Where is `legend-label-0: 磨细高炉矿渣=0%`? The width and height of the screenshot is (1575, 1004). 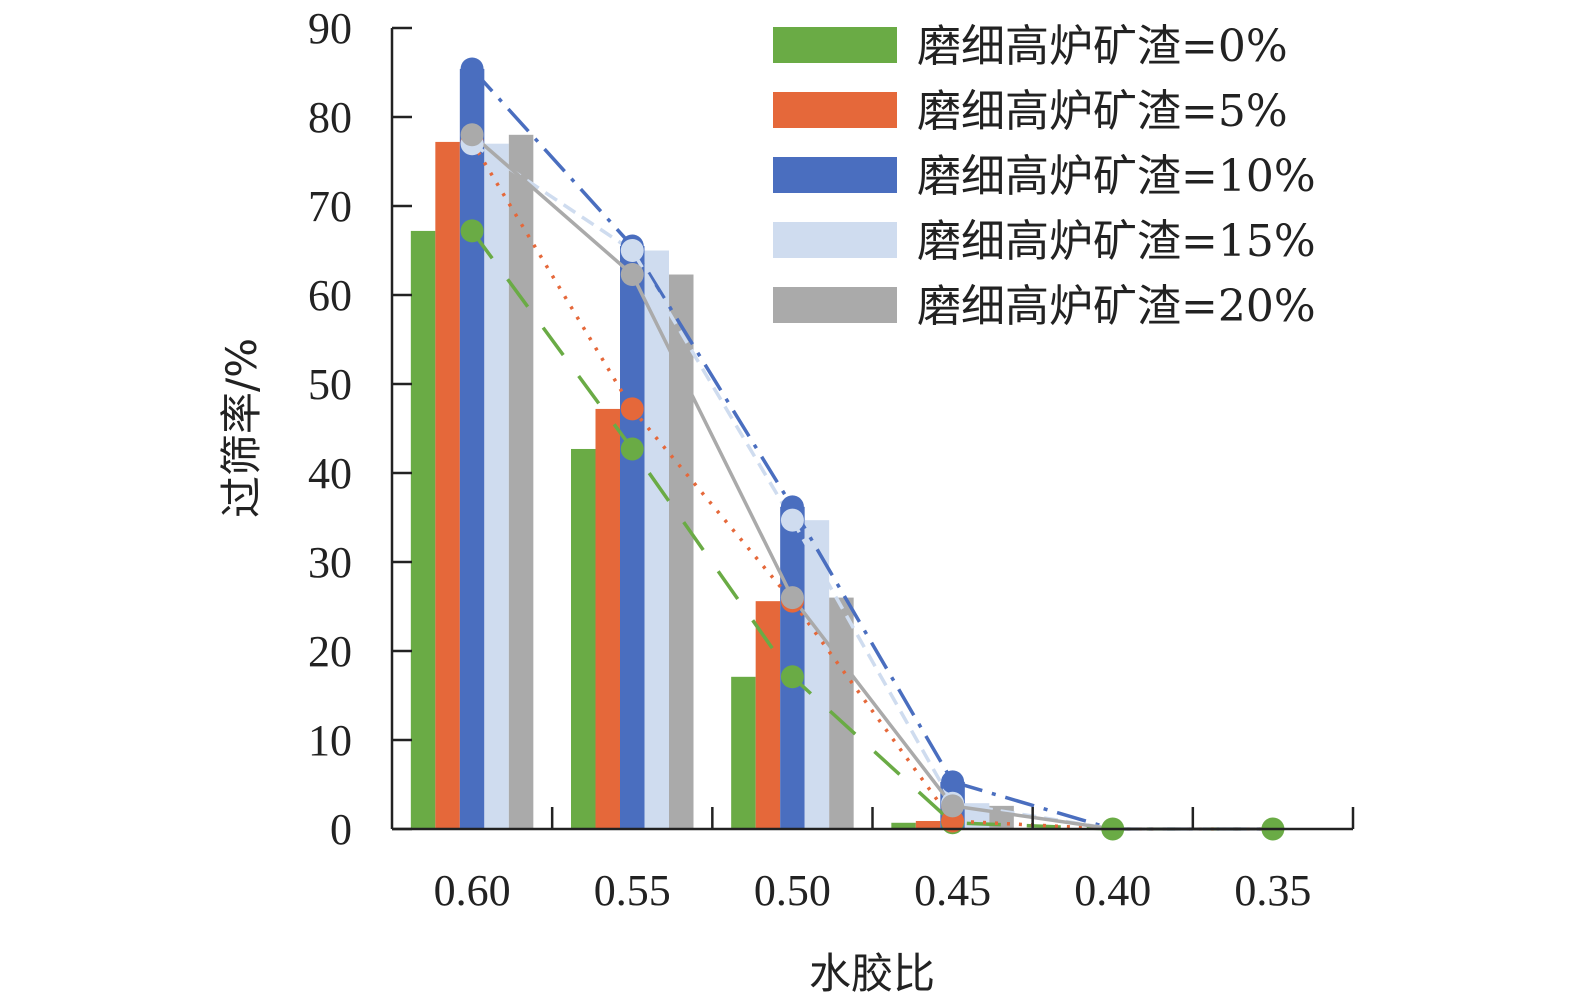 legend-label-0: 磨细高炉矿渣=0% is located at coordinates (1102, 46).